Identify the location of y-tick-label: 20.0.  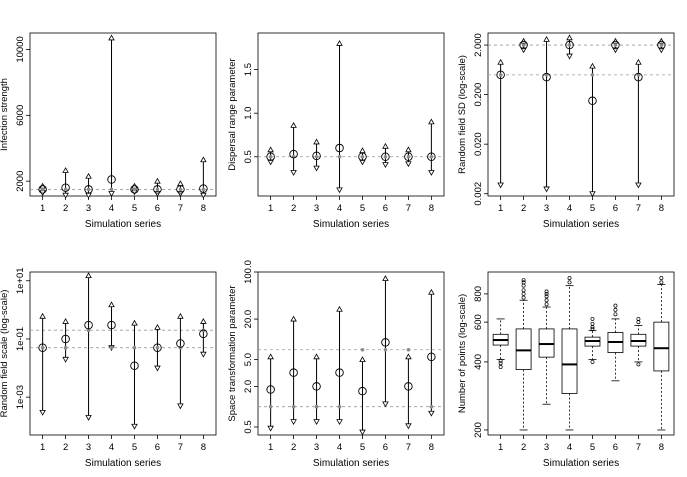
(248, 319).